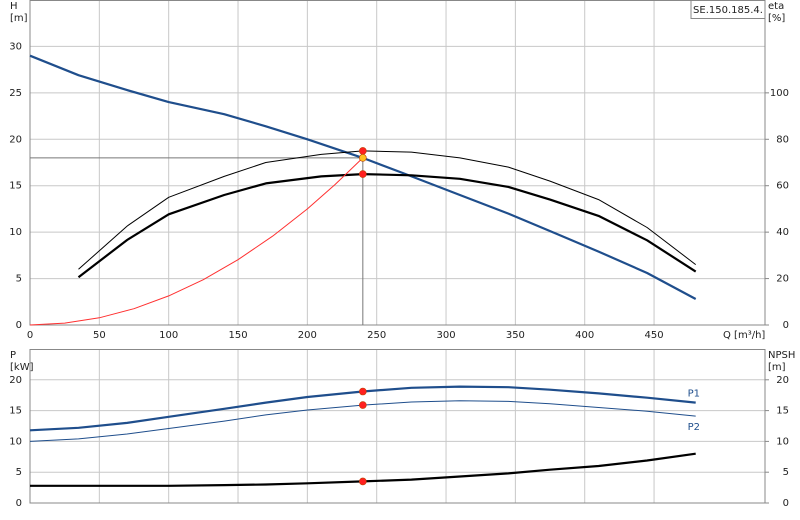 This screenshot has height=520, width=800. What do you see at coordinates (15, 93) in the screenshot?
I see `y-tick-label: 25` at bounding box center [15, 93].